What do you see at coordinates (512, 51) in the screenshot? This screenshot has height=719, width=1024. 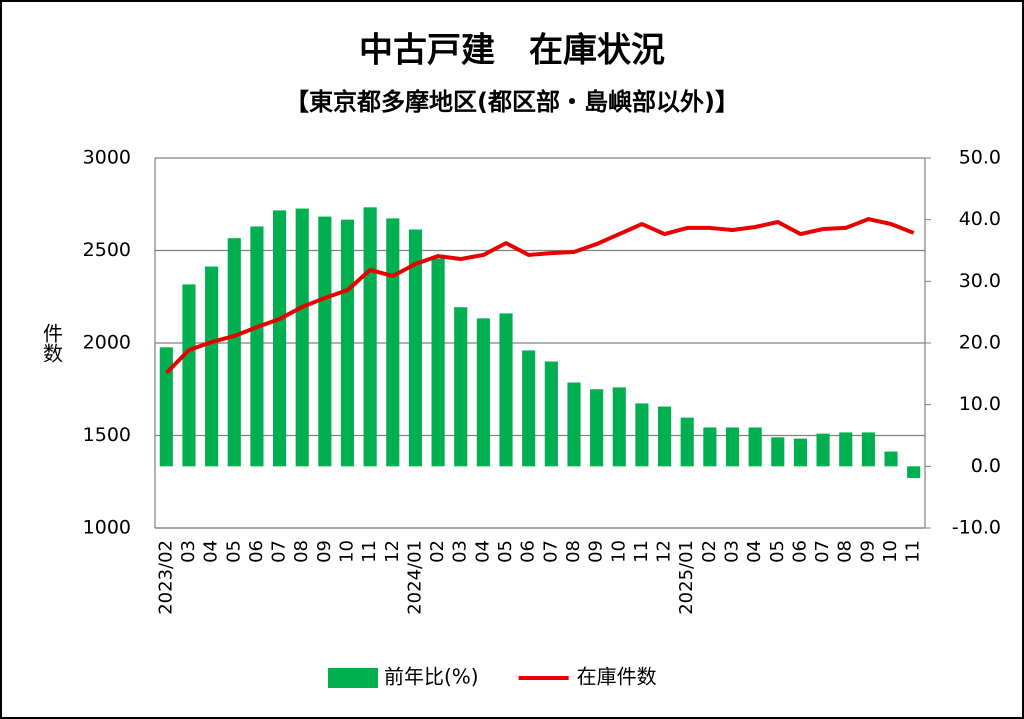 I see `chart-title: 中古戸建 在庫状況` at bounding box center [512, 51].